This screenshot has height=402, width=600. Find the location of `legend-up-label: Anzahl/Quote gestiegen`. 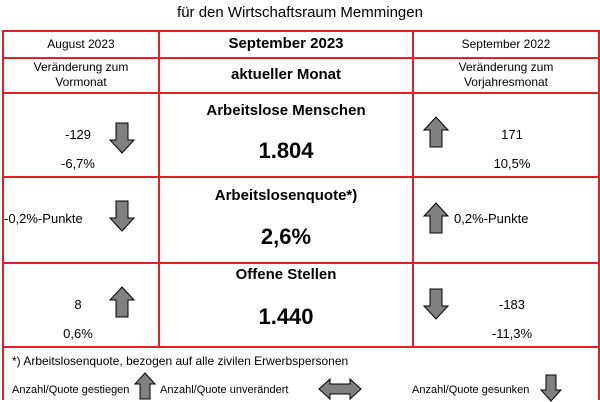

legend-up-label: Anzahl/Quote gestiegen is located at coordinates (71, 390).